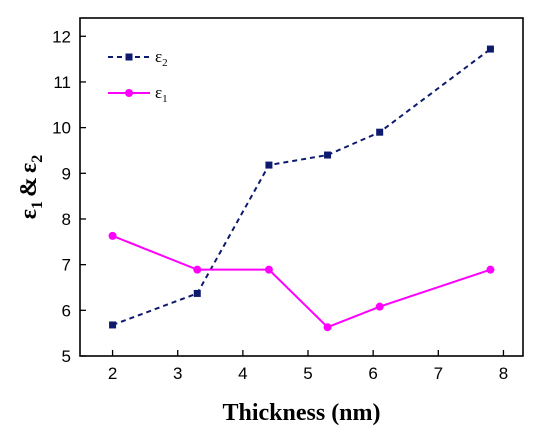 This screenshot has width=550, height=444. I want to click on x-tick-label: 2, so click(112, 373).